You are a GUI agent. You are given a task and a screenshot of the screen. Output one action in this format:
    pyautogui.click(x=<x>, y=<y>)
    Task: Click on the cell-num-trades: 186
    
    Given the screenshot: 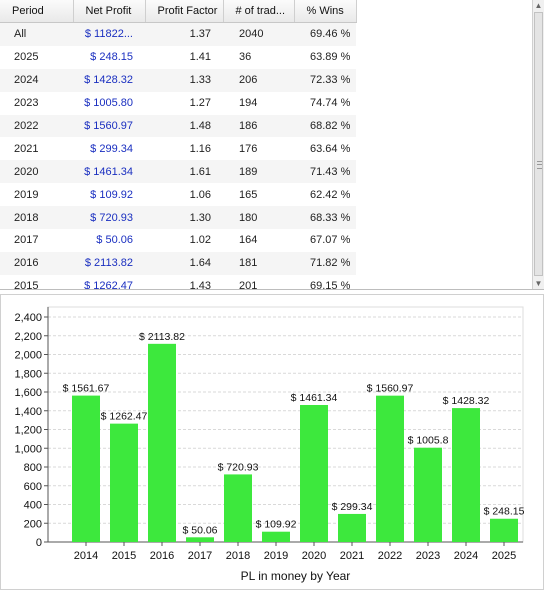 What is the action you would take?
    pyautogui.click(x=258, y=126)
    